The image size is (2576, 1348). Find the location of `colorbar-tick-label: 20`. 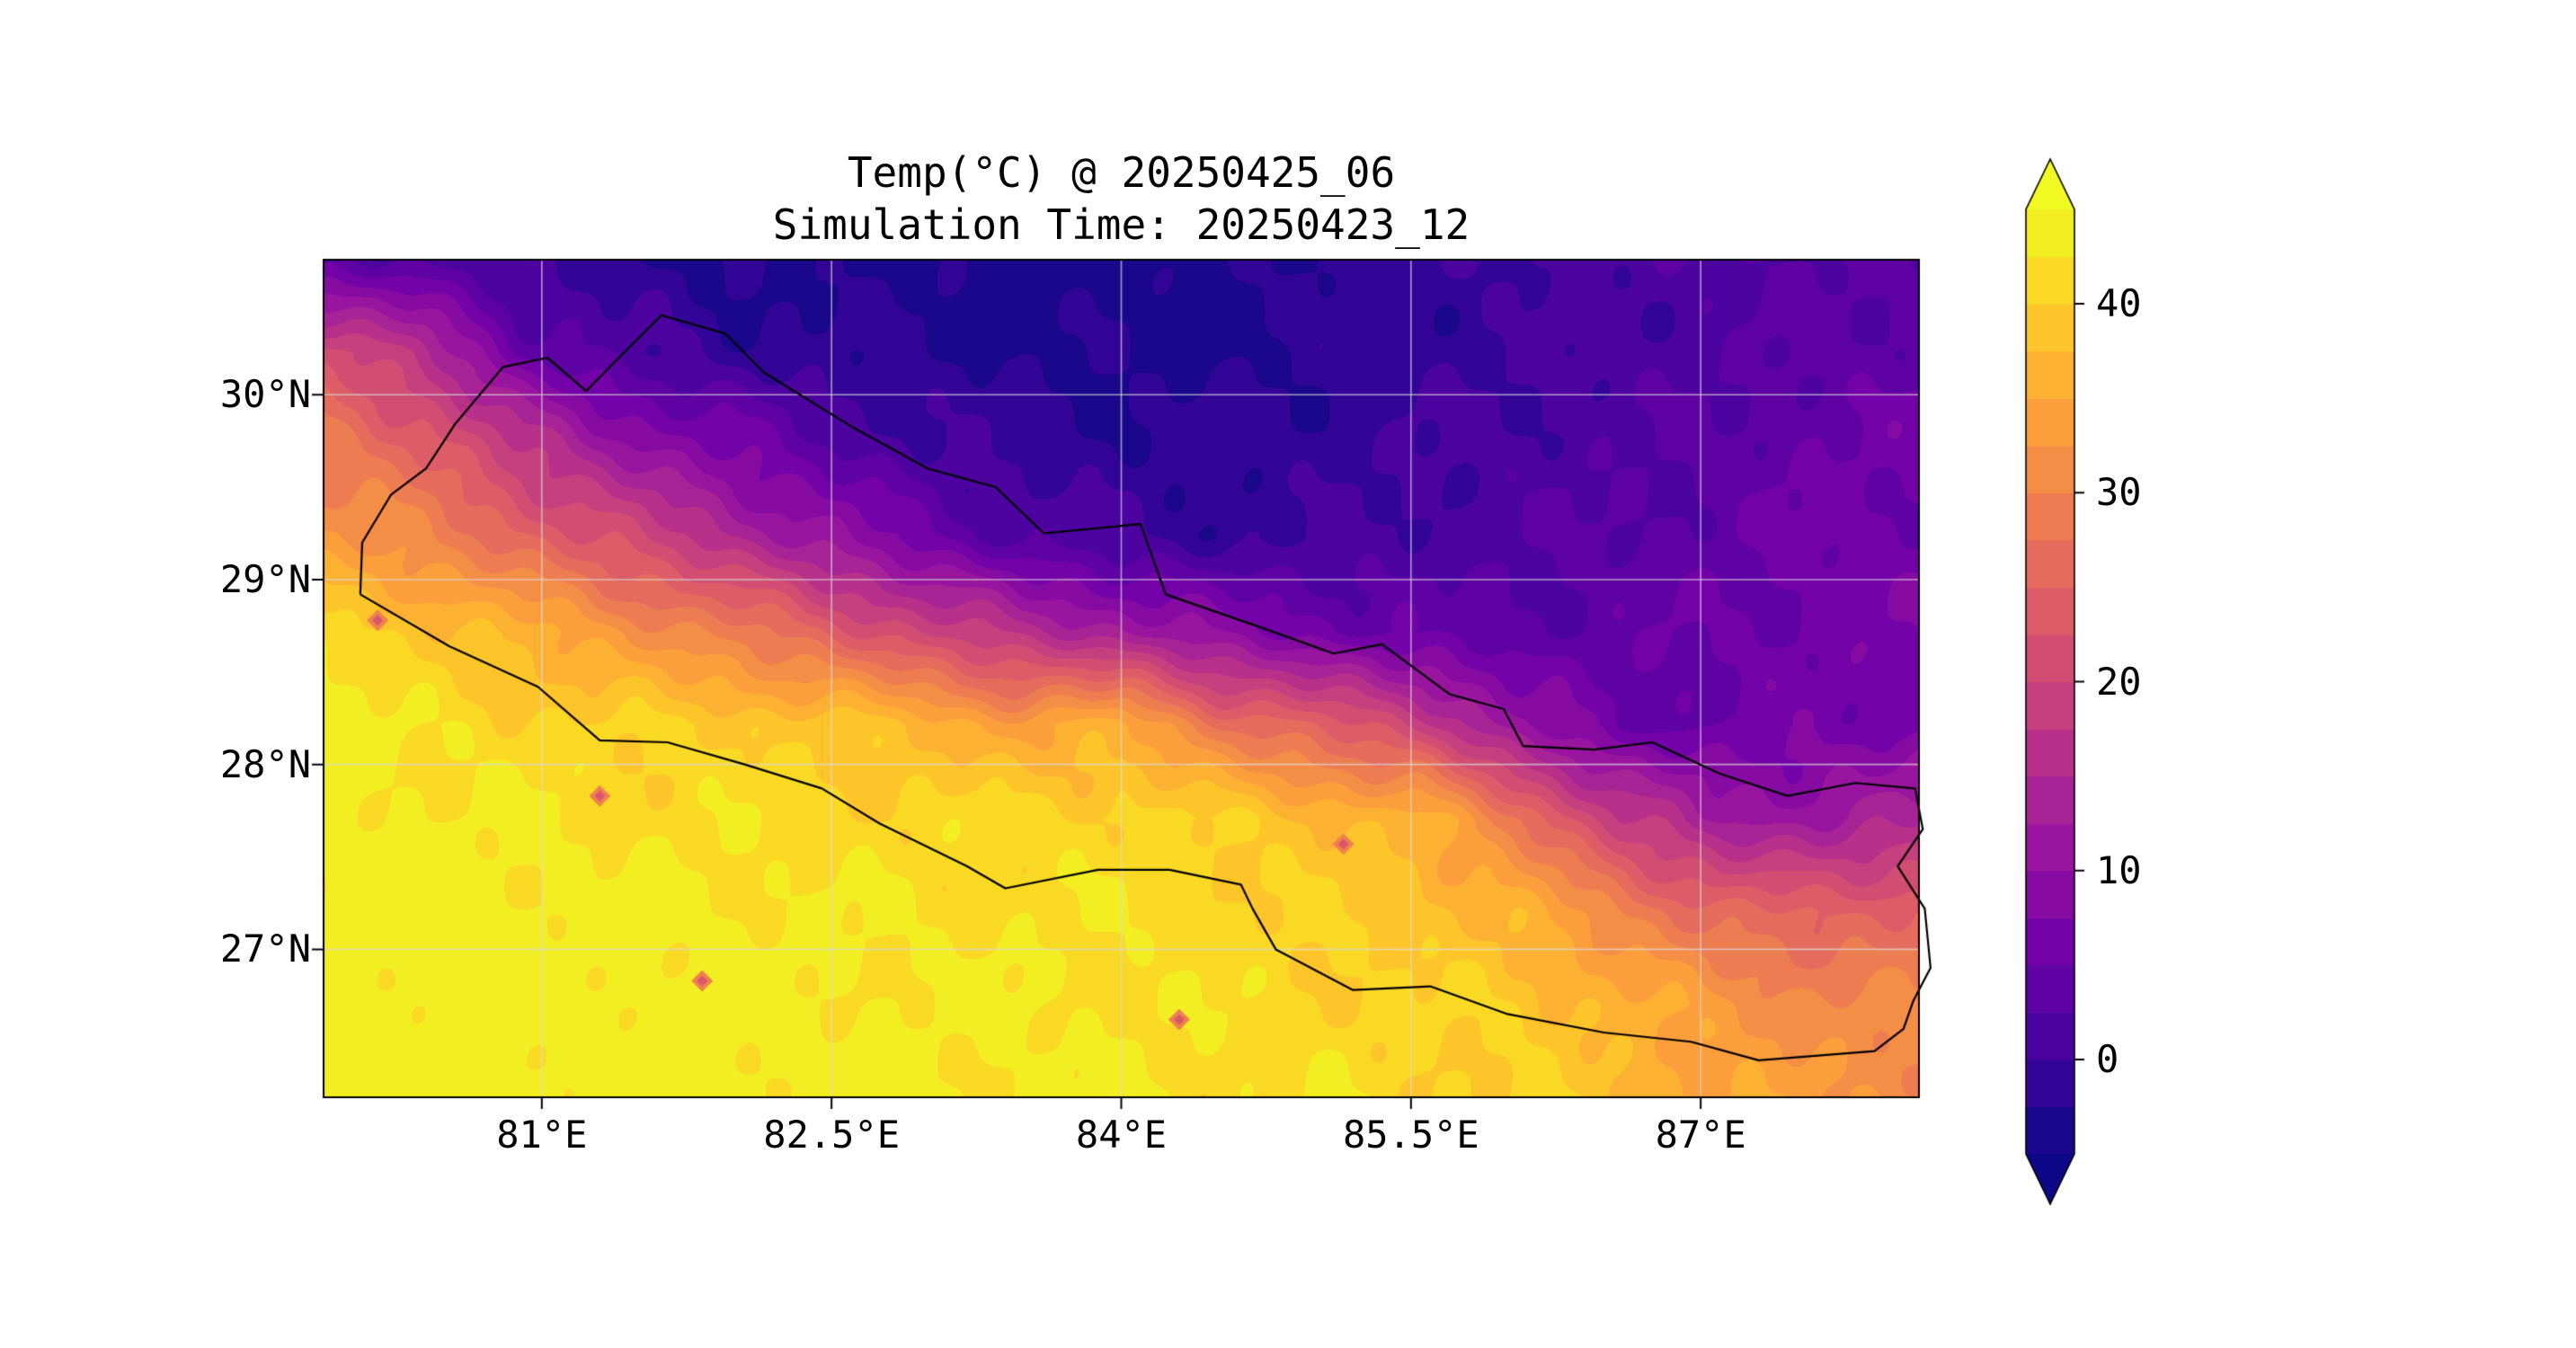

colorbar-tick-label: 20 is located at coordinates (2119, 681).